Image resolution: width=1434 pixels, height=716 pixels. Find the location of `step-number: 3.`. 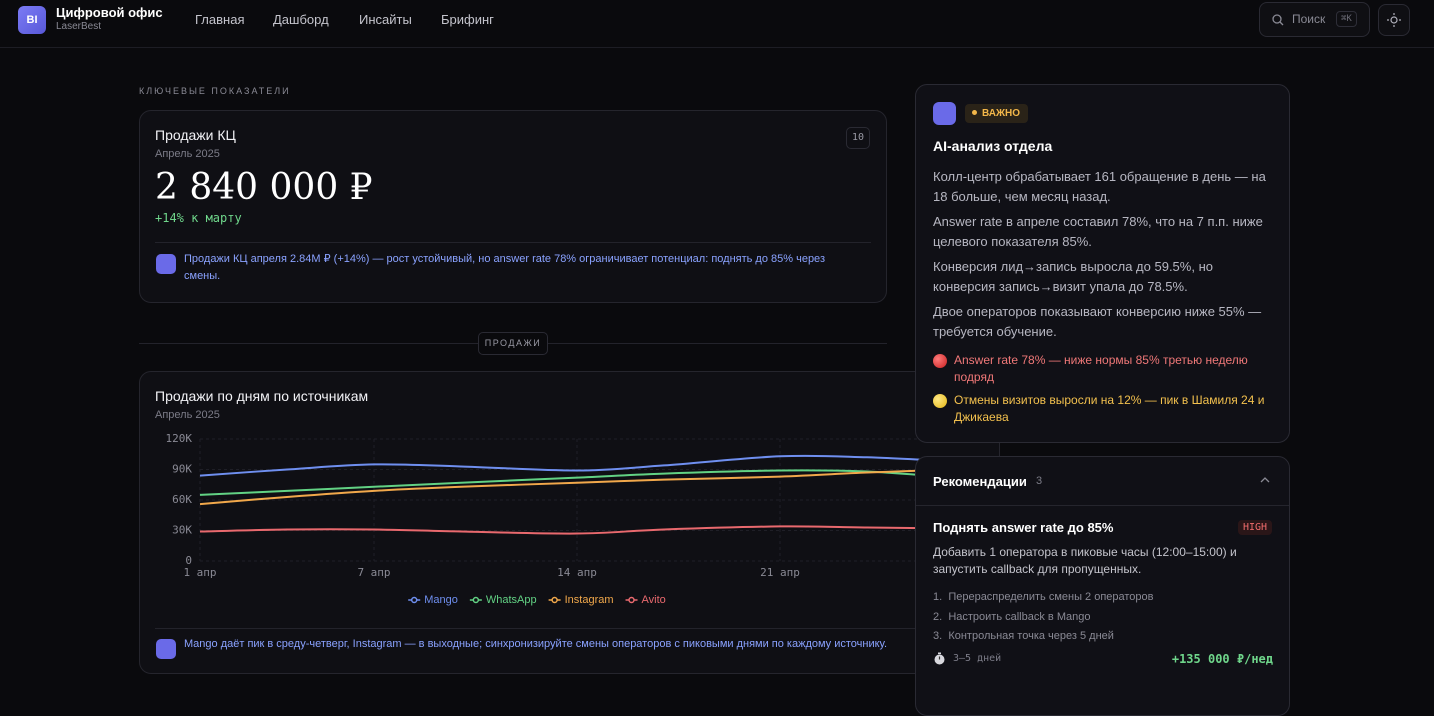

step-number: 3. is located at coordinates (938, 636).